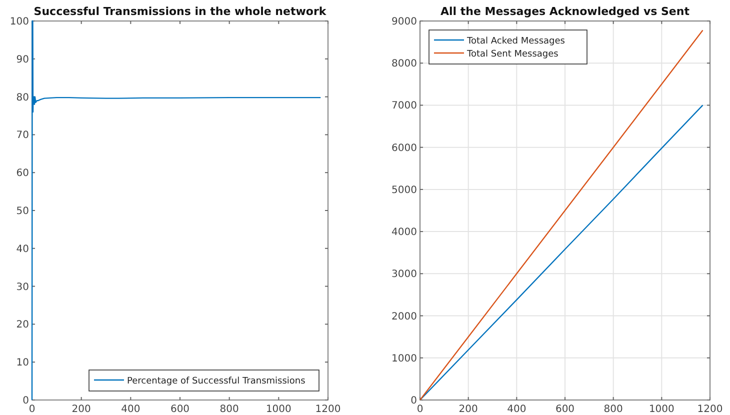 This screenshot has width=730, height=415. What do you see at coordinates (19, 22) in the screenshot?
I see `y-tick-label: 100` at bounding box center [19, 22].